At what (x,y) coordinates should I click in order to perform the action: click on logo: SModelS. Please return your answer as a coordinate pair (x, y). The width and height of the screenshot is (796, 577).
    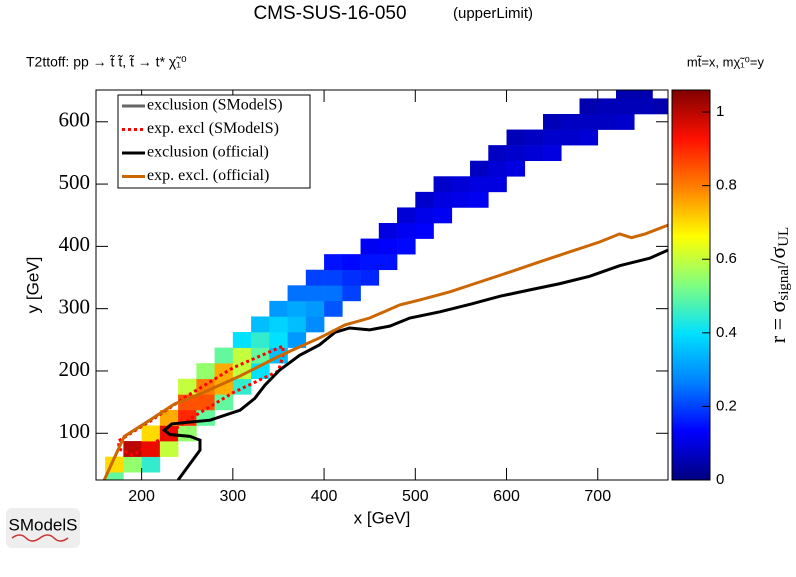
    Looking at the image, I should click on (43, 528).